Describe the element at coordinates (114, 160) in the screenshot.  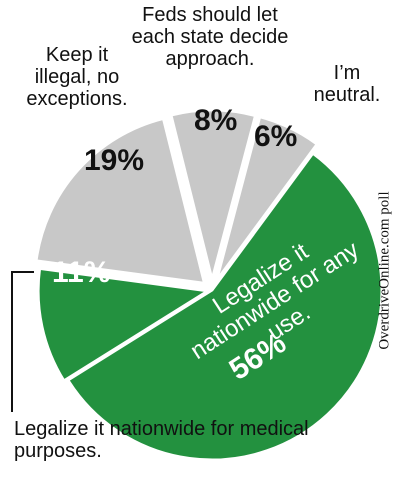
I see `value-label: 19%` at that location.